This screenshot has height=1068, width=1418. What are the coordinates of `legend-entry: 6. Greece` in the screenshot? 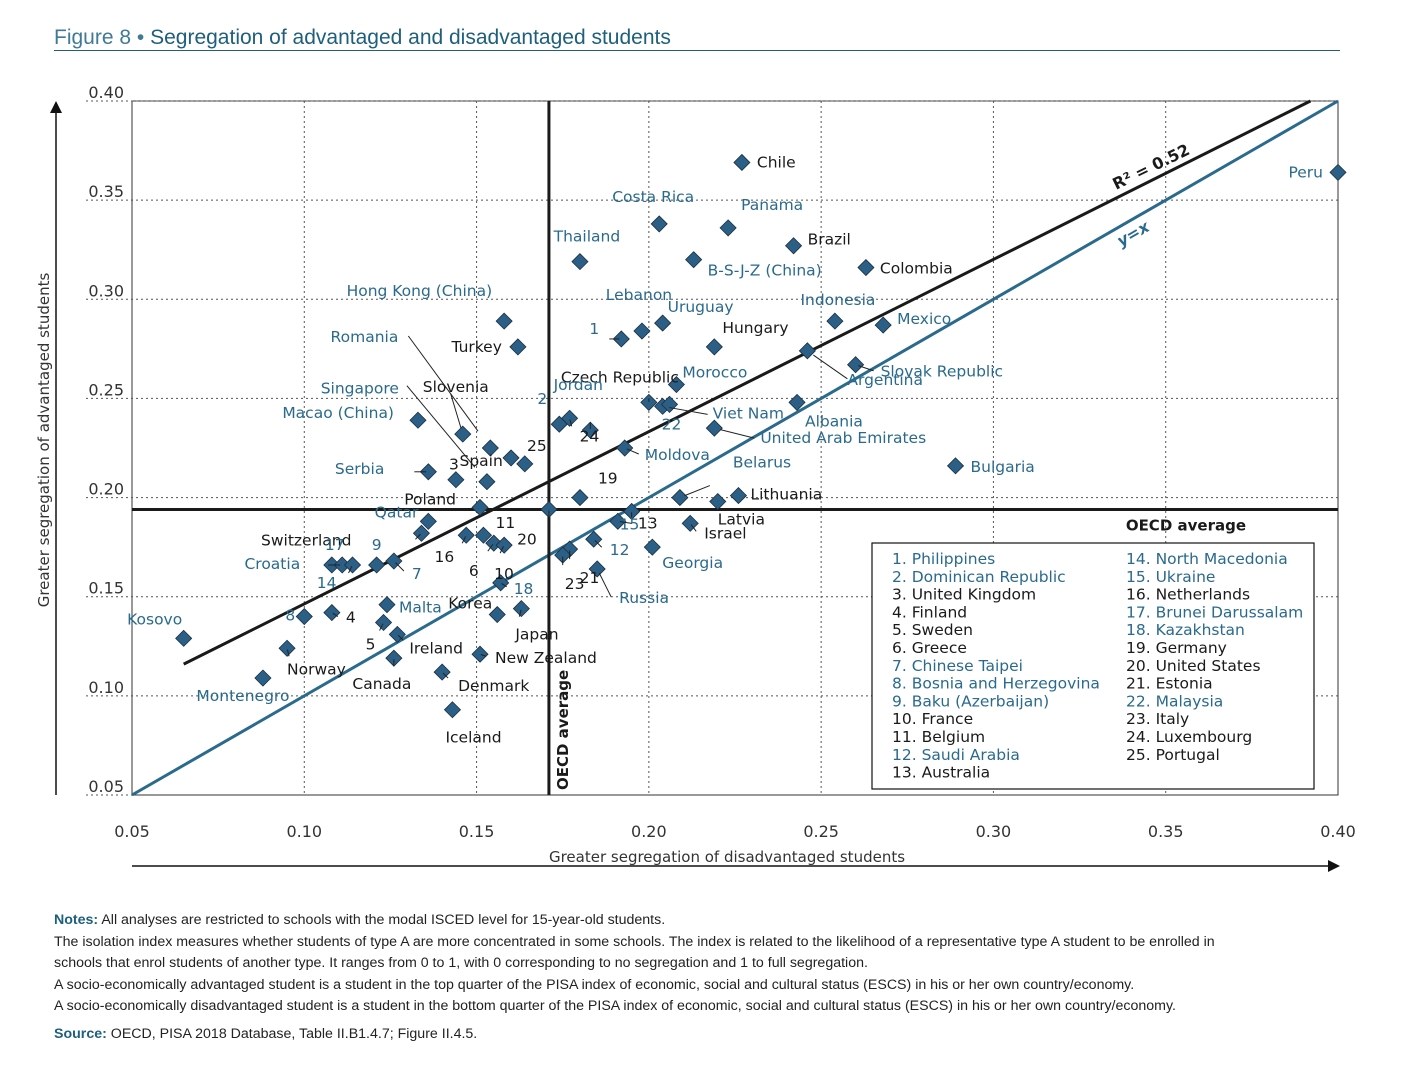 It's located at (929, 648).